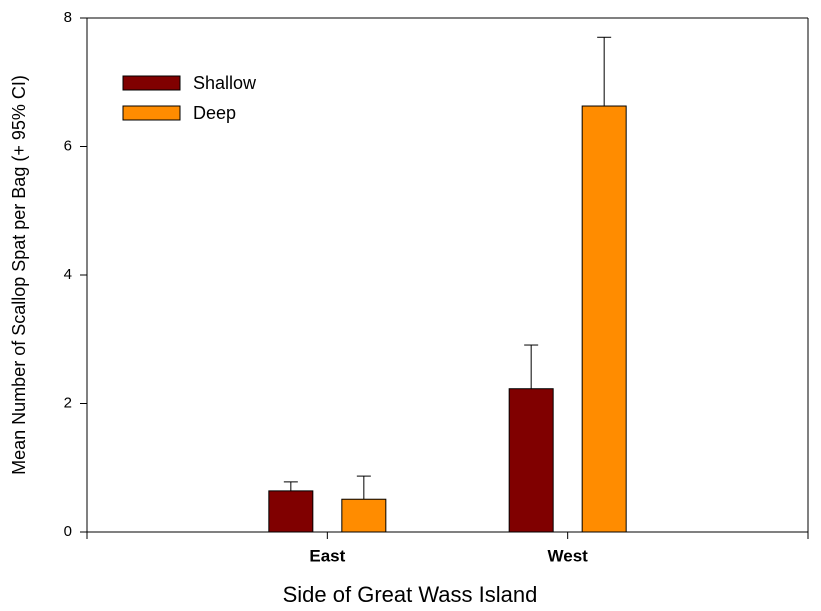 The height and width of the screenshot is (611, 821). What do you see at coordinates (68, 402) in the screenshot?
I see `y-tick-label: 2` at bounding box center [68, 402].